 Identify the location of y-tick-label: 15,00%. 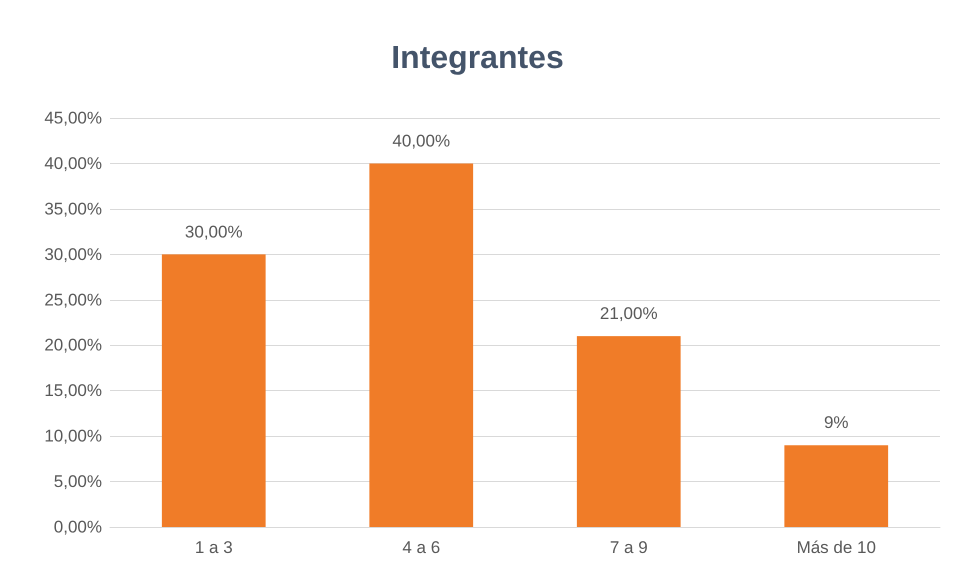
(73, 390).